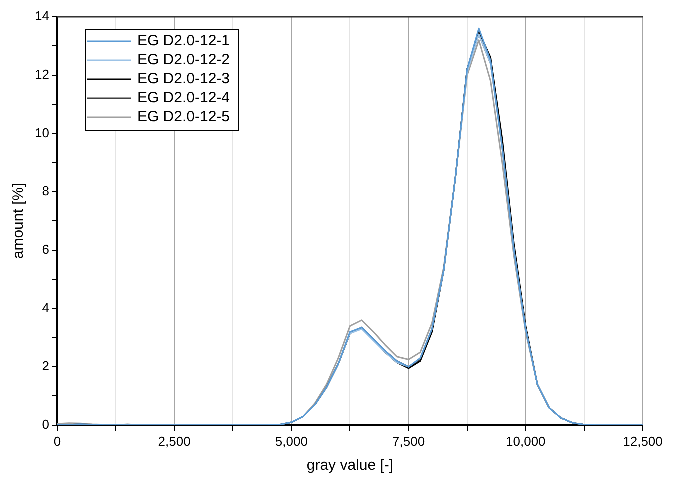 The height and width of the screenshot is (485, 681). What do you see at coordinates (42, 132) in the screenshot?
I see `y-tick-label: 10` at bounding box center [42, 132].